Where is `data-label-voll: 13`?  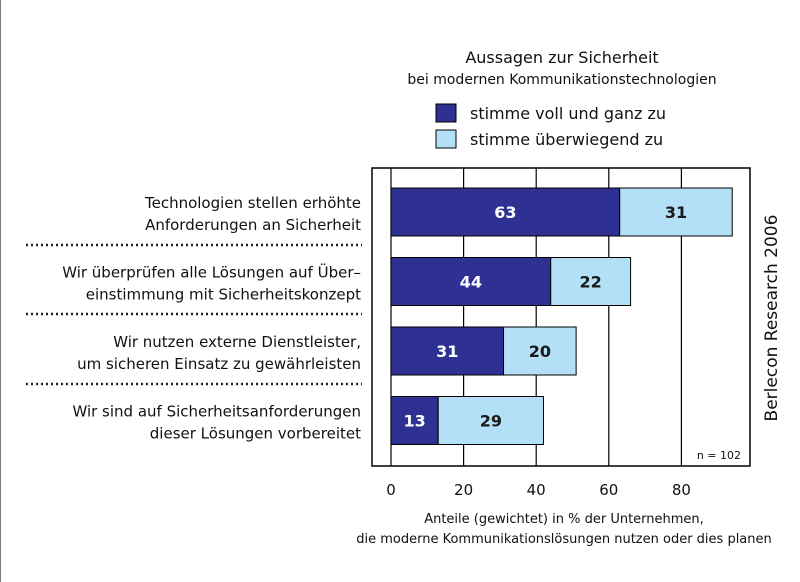 data-label-voll: 13 is located at coordinates (414, 421).